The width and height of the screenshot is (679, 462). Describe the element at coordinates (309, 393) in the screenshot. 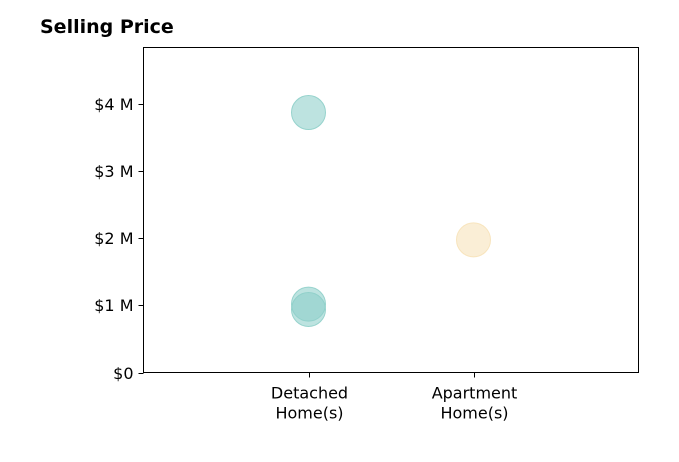

I see `x-tick-label: Detached` at that location.